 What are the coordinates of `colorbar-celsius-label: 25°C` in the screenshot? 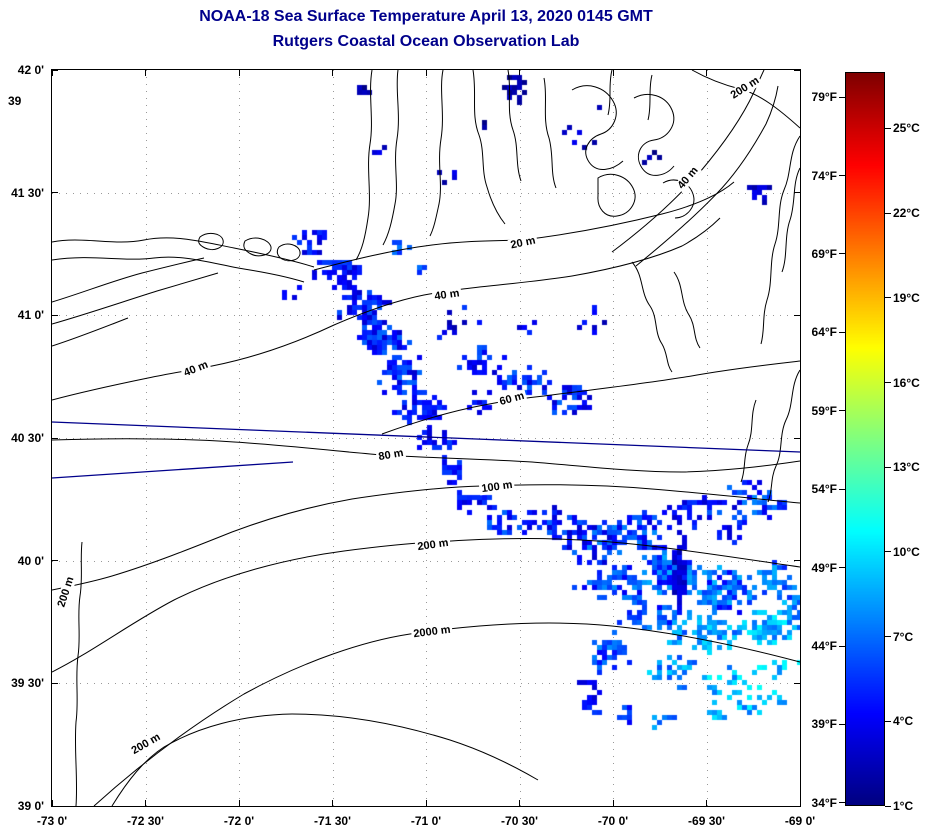 It's located at (906, 128).